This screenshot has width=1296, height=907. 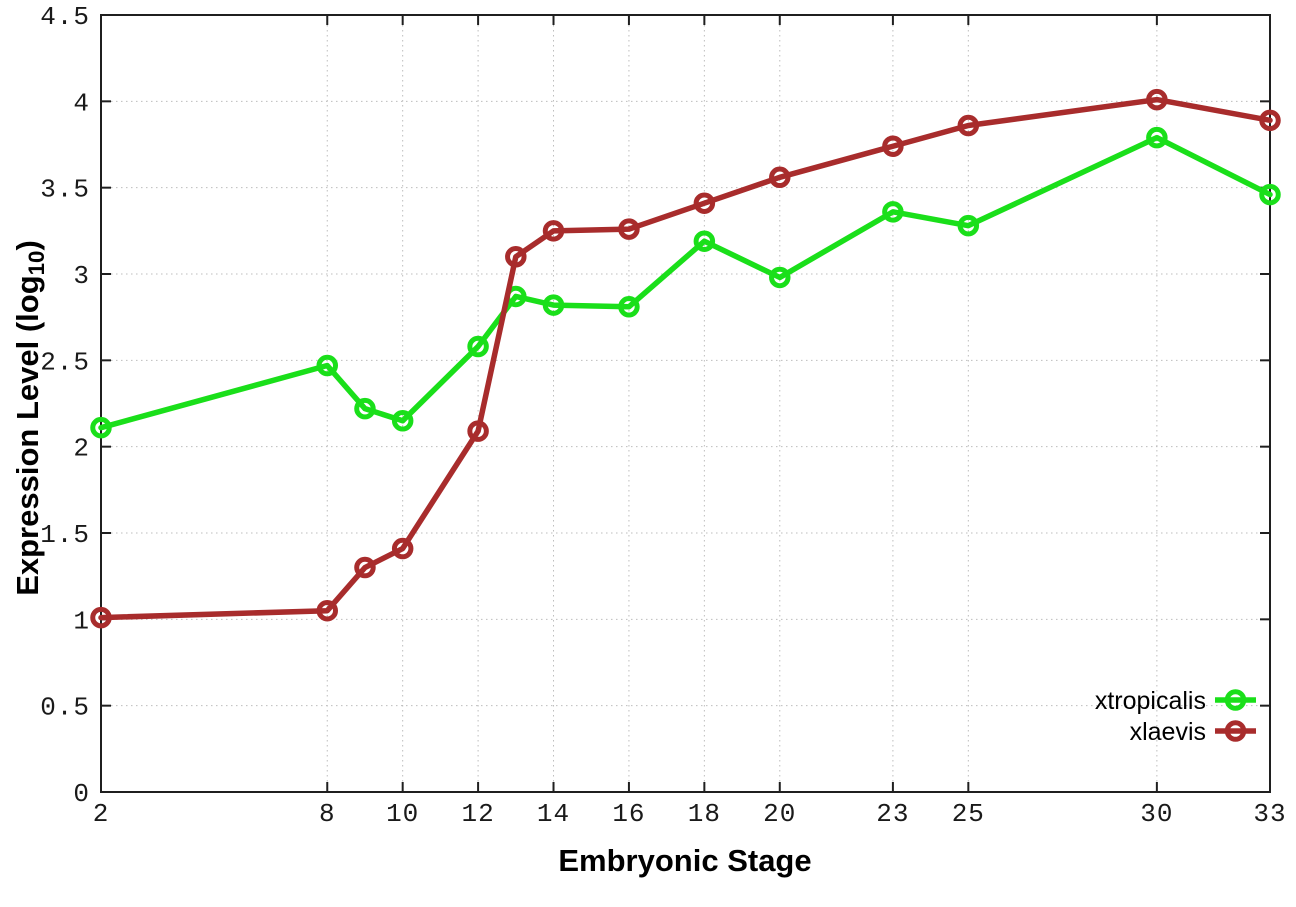 I want to click on legend-label-xtropicalis: xtropicalis, so click(x=1150, y=701).